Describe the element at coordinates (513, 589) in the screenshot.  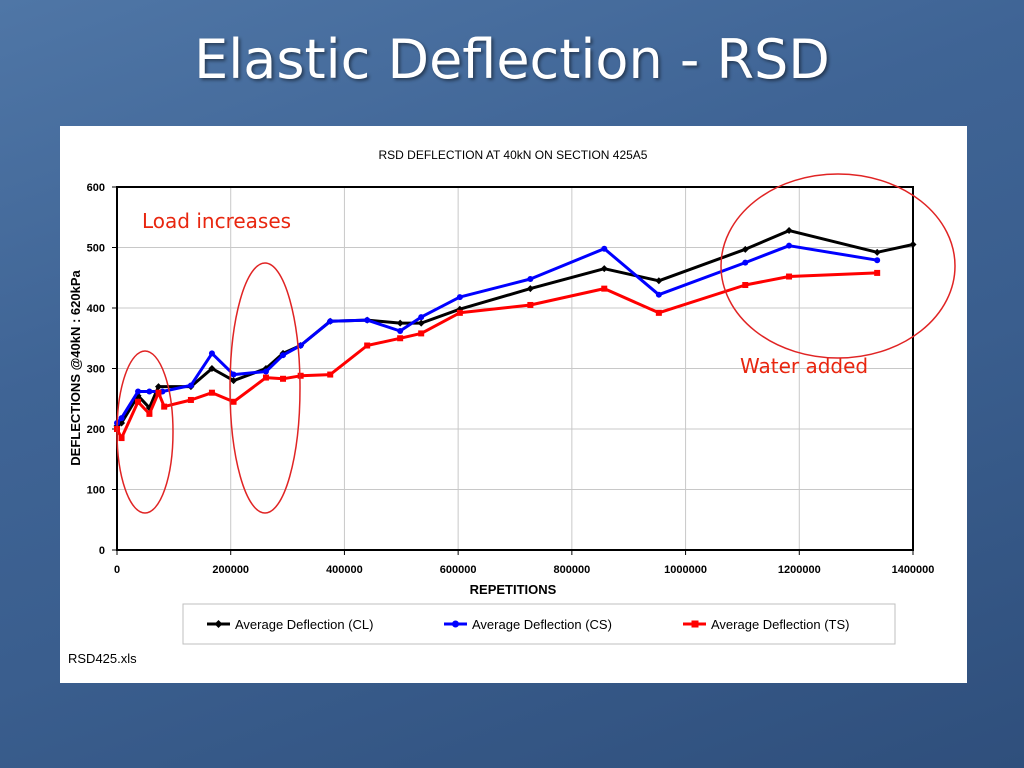
I see `x-axis-label: REPETITIONS` at that location.